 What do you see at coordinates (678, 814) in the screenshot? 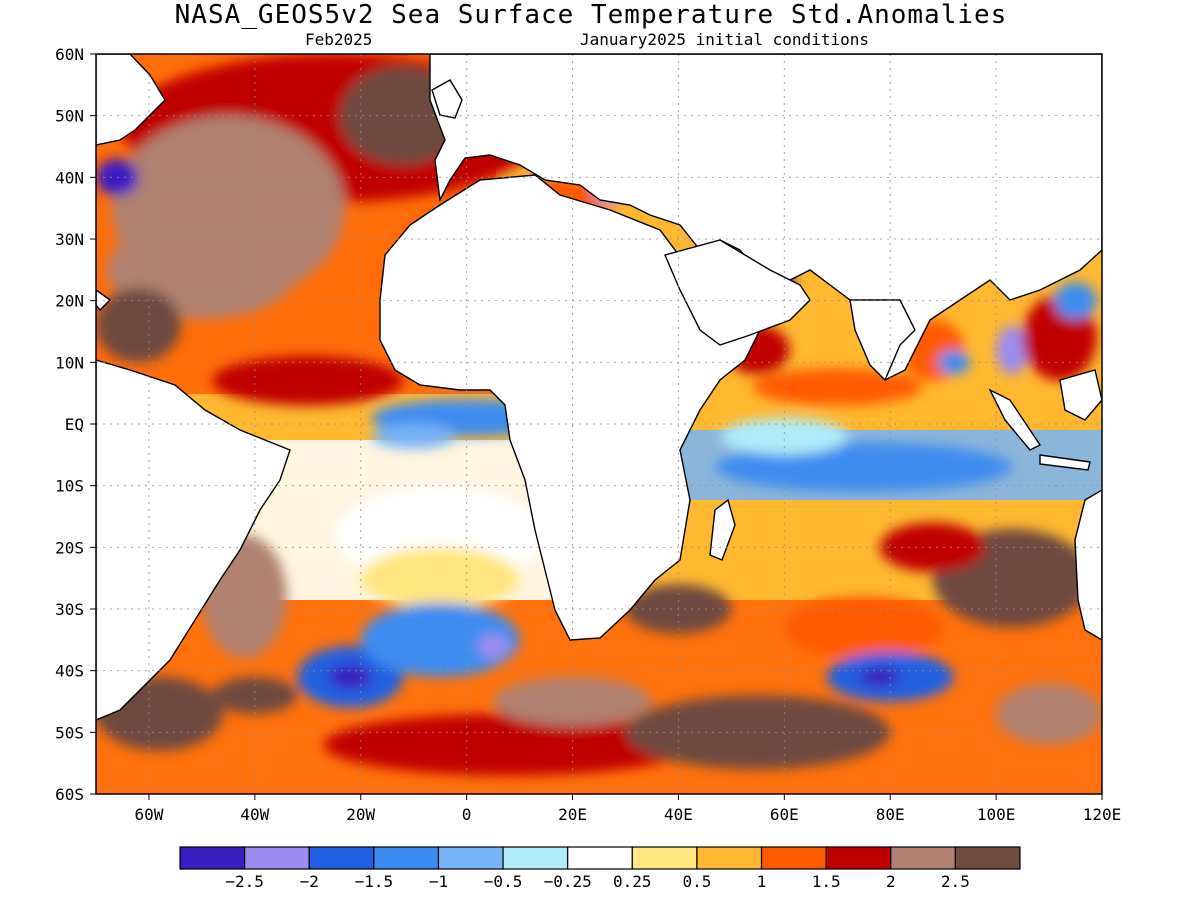
I see `x-tick-label: 40E` at bounding box center [678, 814].